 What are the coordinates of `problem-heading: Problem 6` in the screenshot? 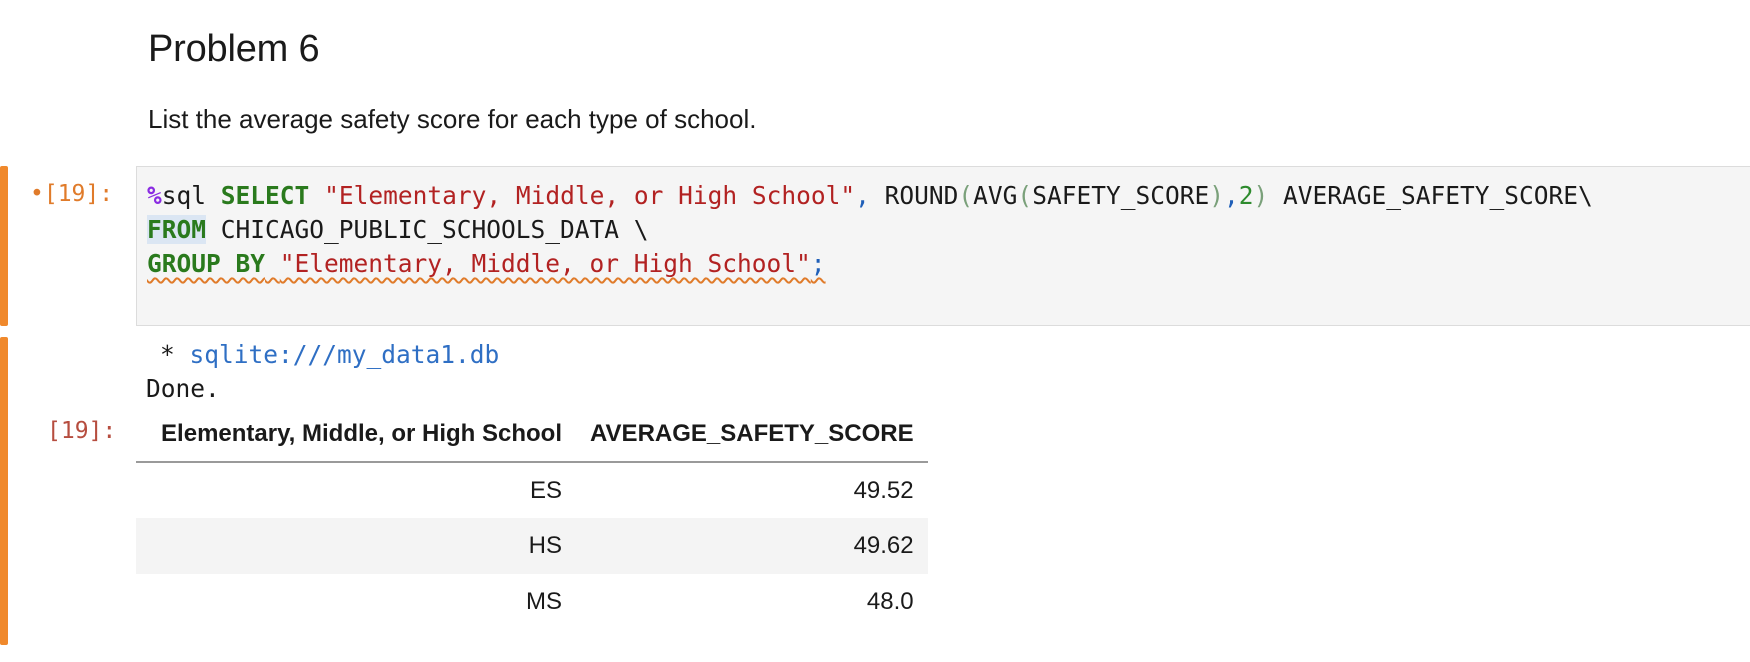 It's located at (234, 49).